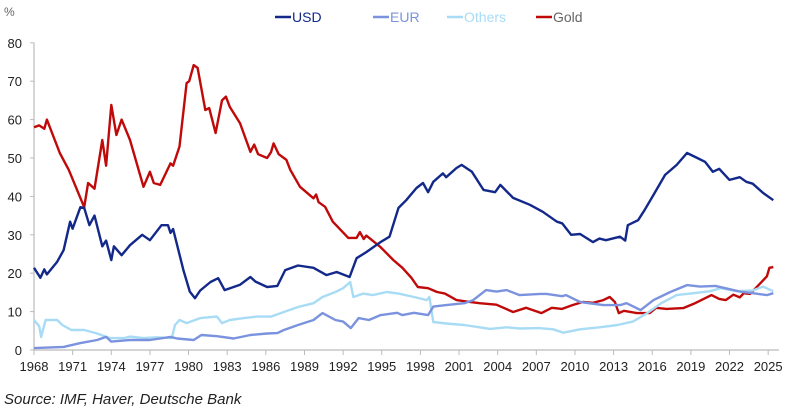 This screenshot has width=800, height=418. Describe the element at coordinates (265, 366) in the screenshot. I see `x-tick-label: 1986` at that location.